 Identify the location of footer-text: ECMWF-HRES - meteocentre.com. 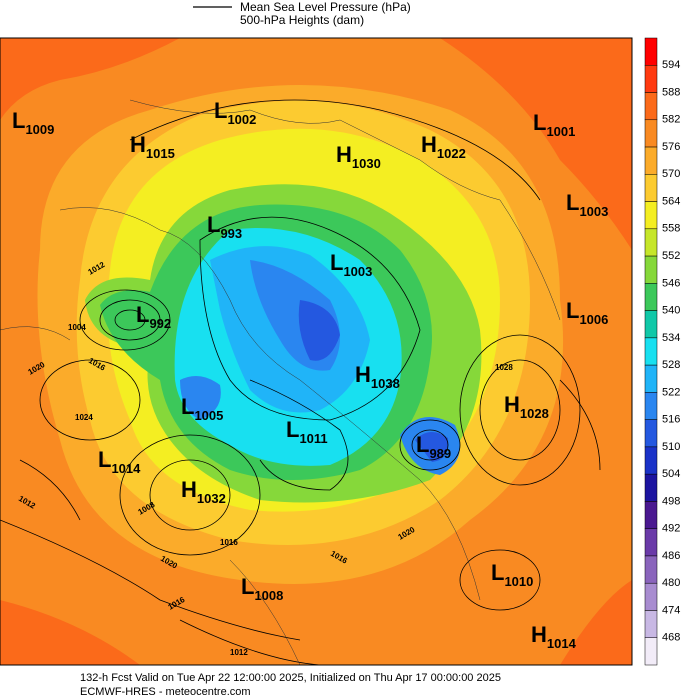
(165, 692).